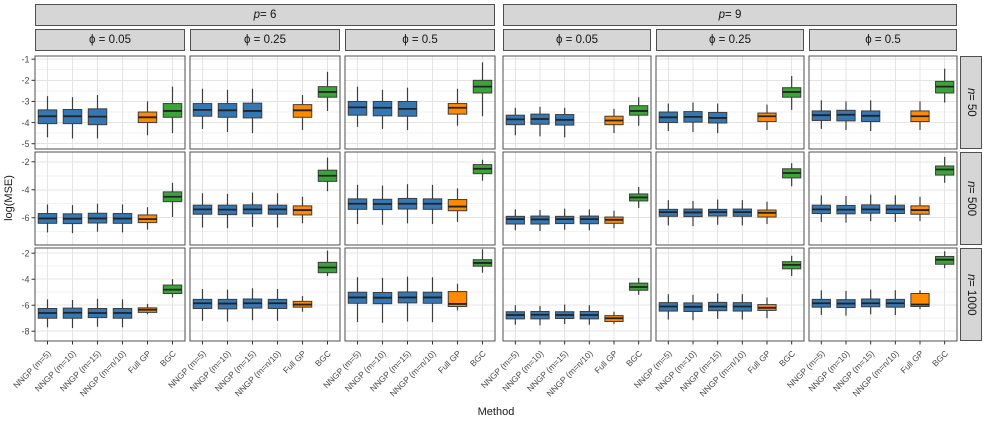  What do you see at coordinates (25, 59) in the screenshot?
I see `y-tick-label: -1` at bounding box center [25, 59].